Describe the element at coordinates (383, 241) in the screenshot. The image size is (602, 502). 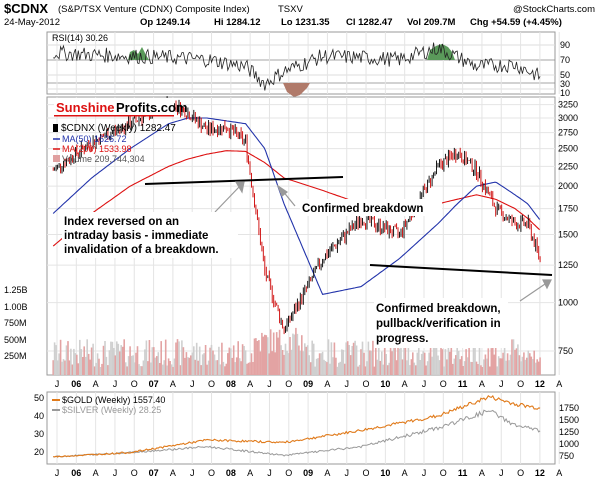
I see `annotation-arrows` at that location.